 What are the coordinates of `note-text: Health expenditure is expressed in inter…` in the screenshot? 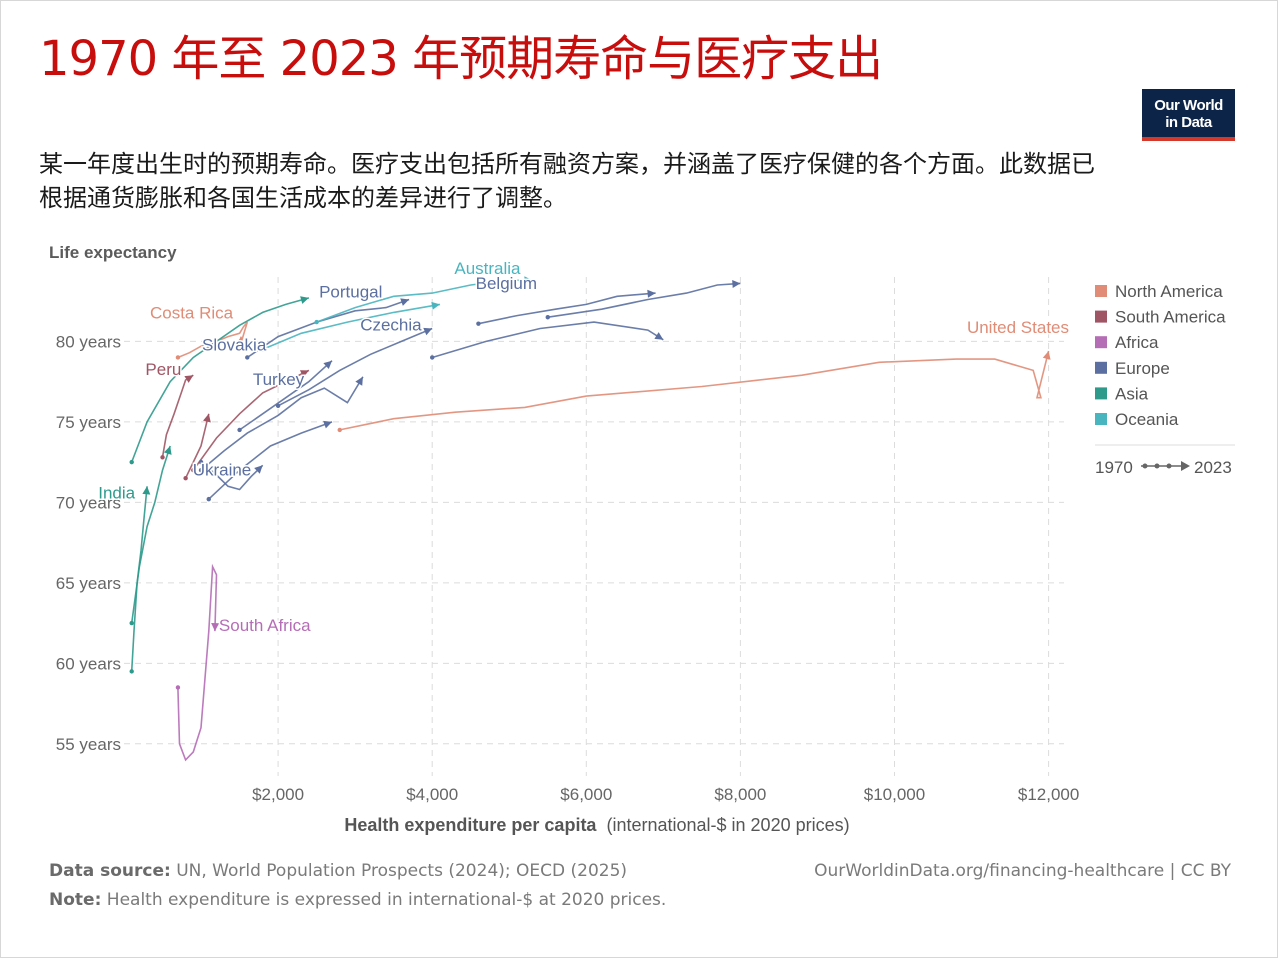 It's located at (386, 900).